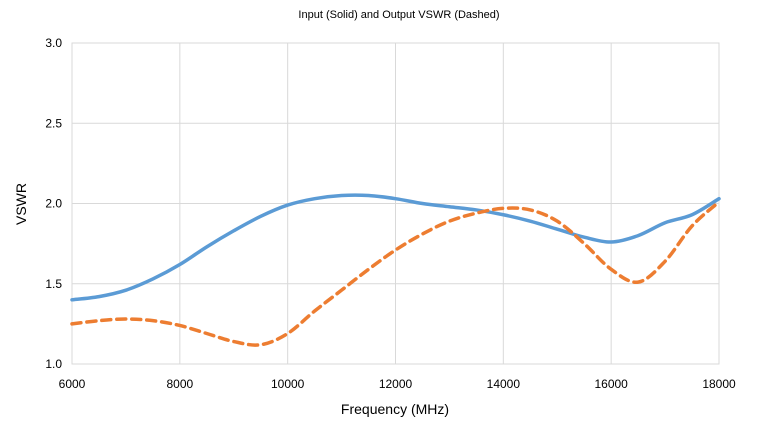 This screenshot has height=424, width=759. I want to click on y-axis-ticks: 1.0 1.5 2.0 2.5 3.0, so click(53, 203).